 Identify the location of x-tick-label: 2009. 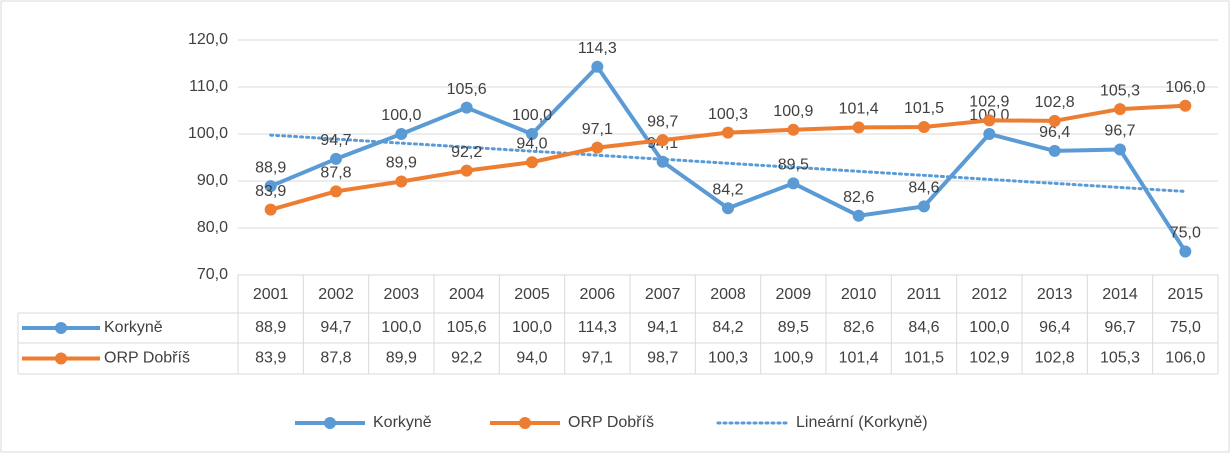
(794, 294).